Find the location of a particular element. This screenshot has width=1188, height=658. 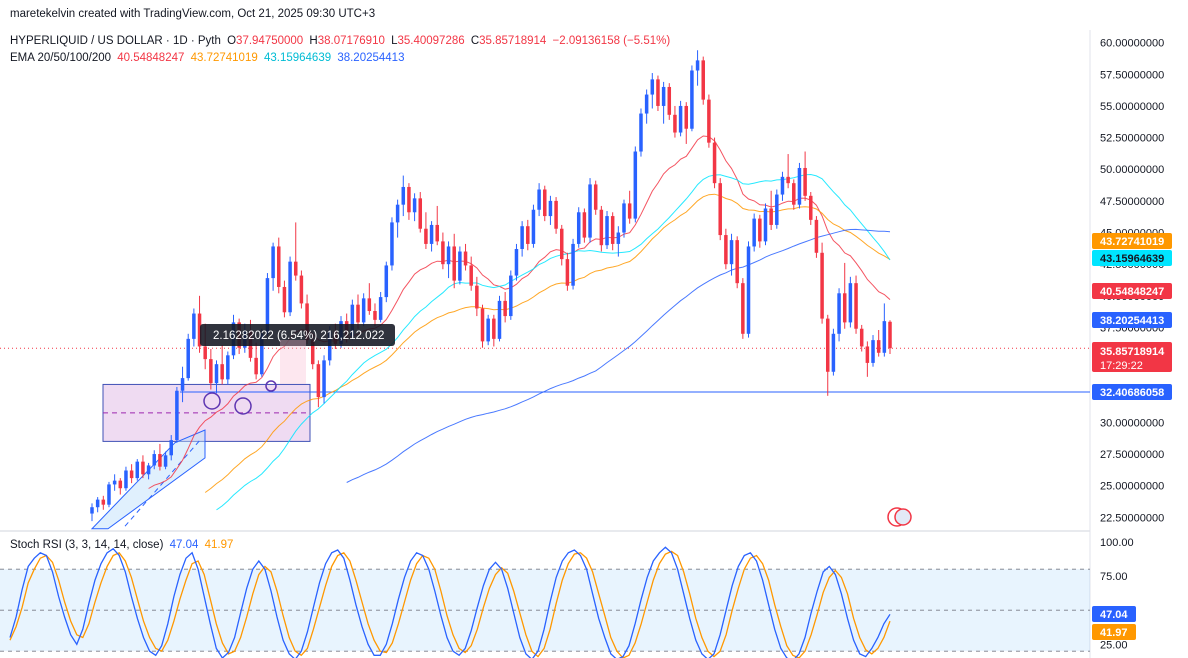

support-badge-bg is located at coordinates (1132, 391).